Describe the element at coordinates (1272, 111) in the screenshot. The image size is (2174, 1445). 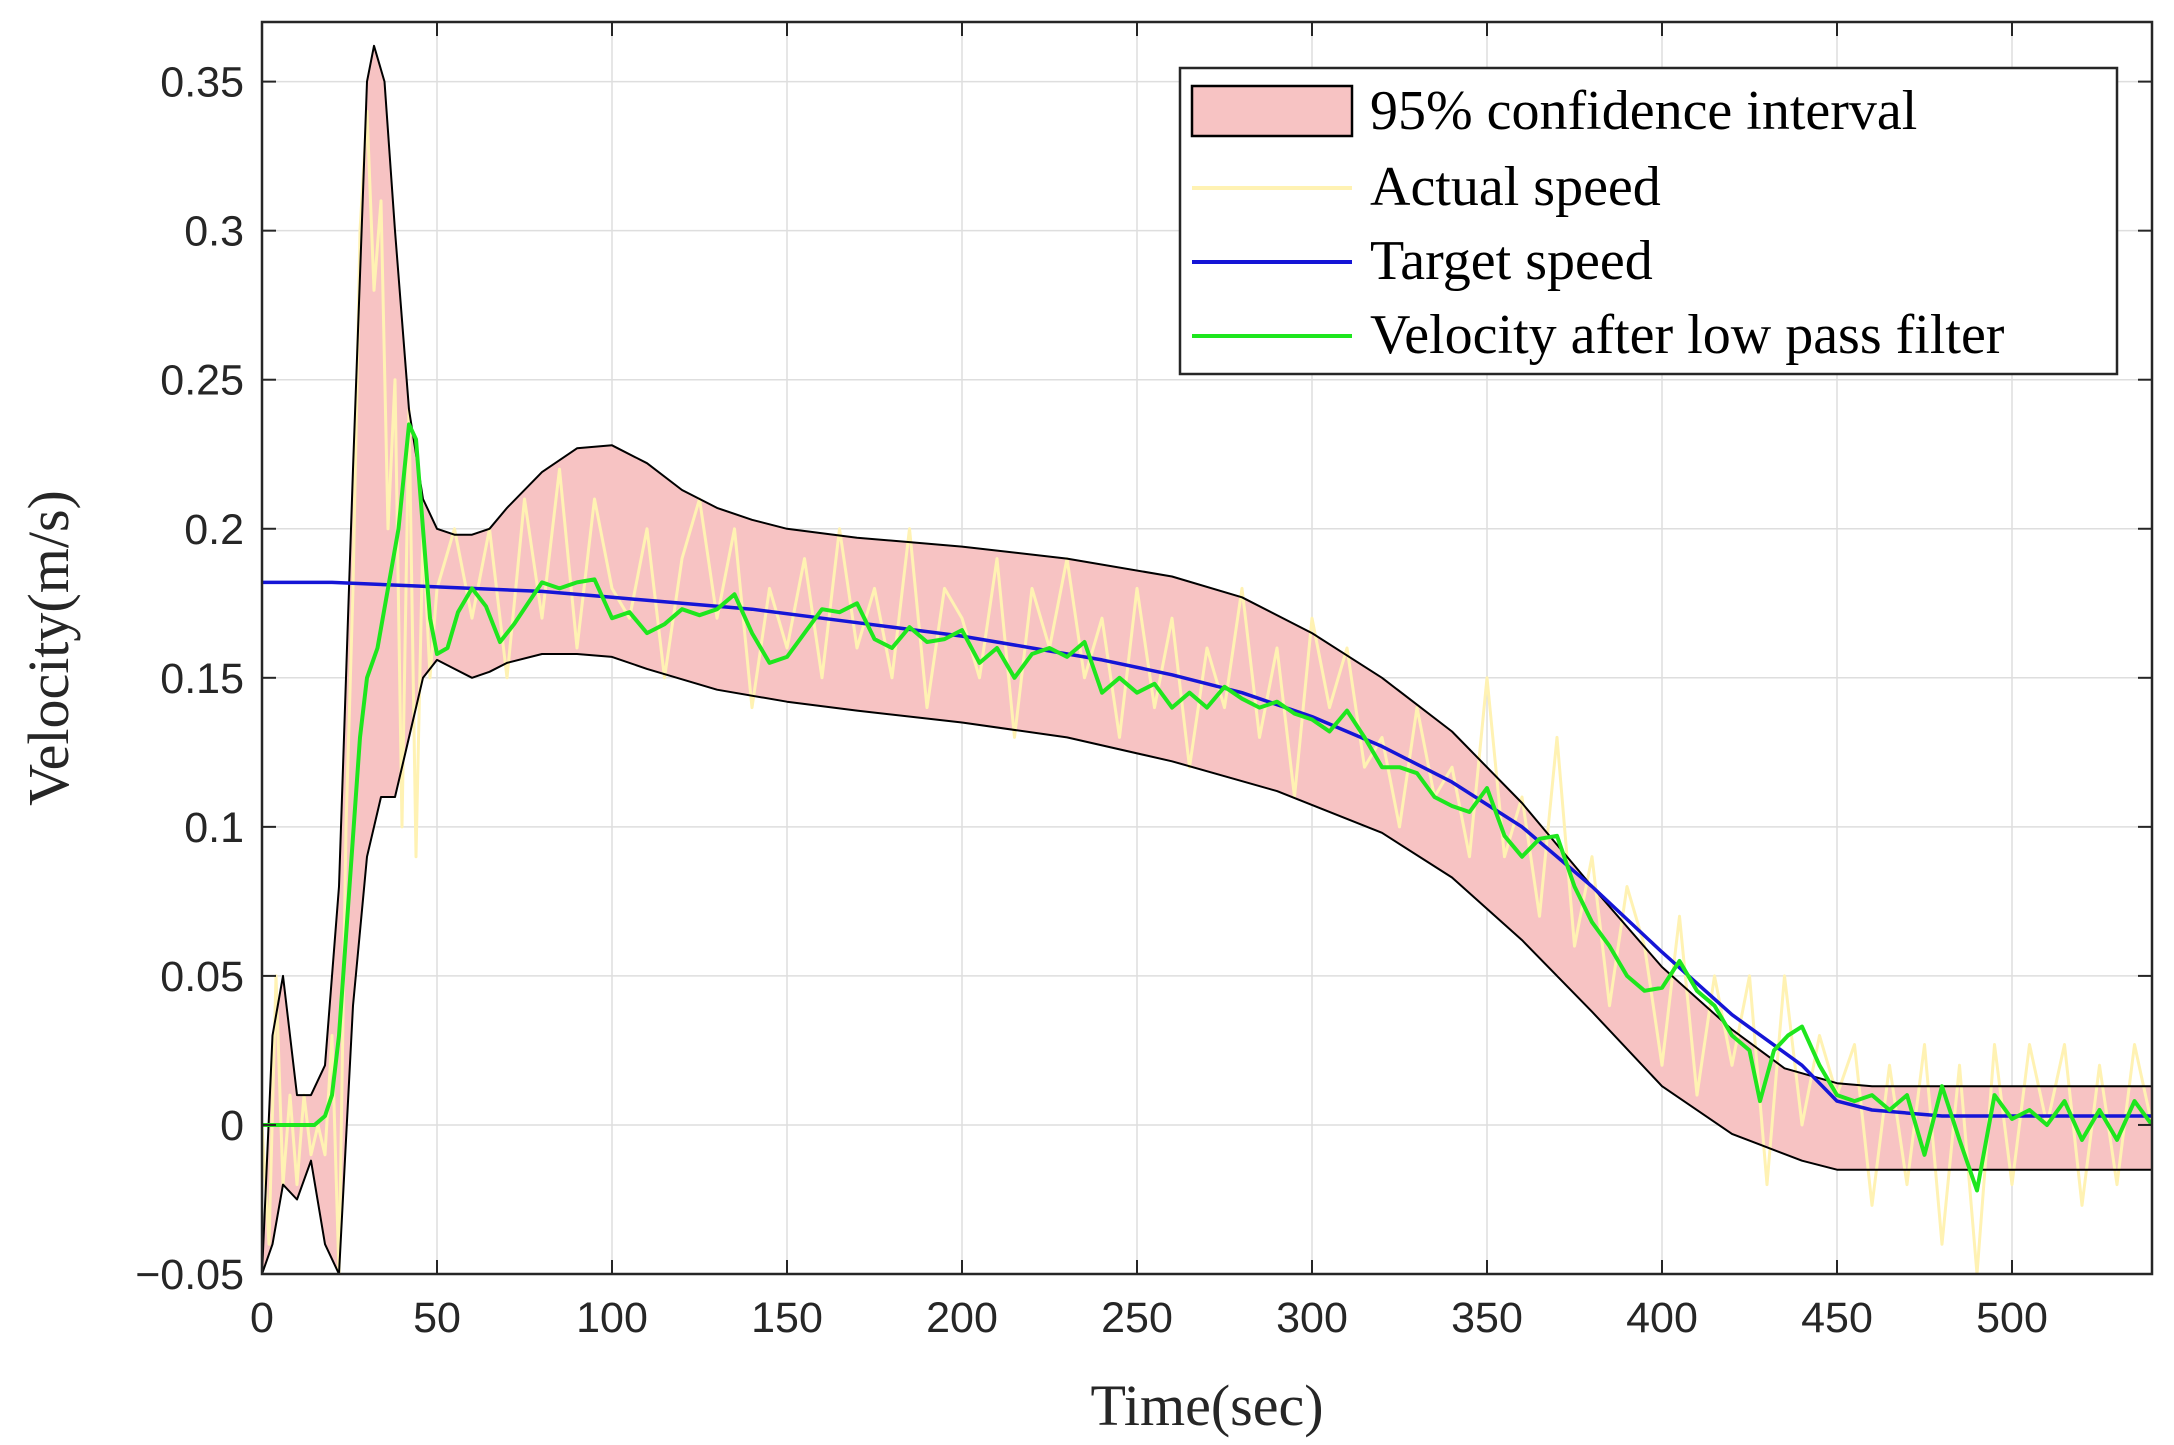
I see `legend-swatch-confidence` at that location.